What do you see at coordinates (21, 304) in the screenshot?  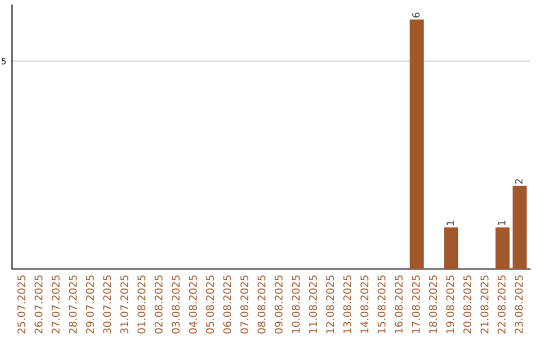 I see `x-tick-label: 25.07.2025` at bounding box center [21, 304].